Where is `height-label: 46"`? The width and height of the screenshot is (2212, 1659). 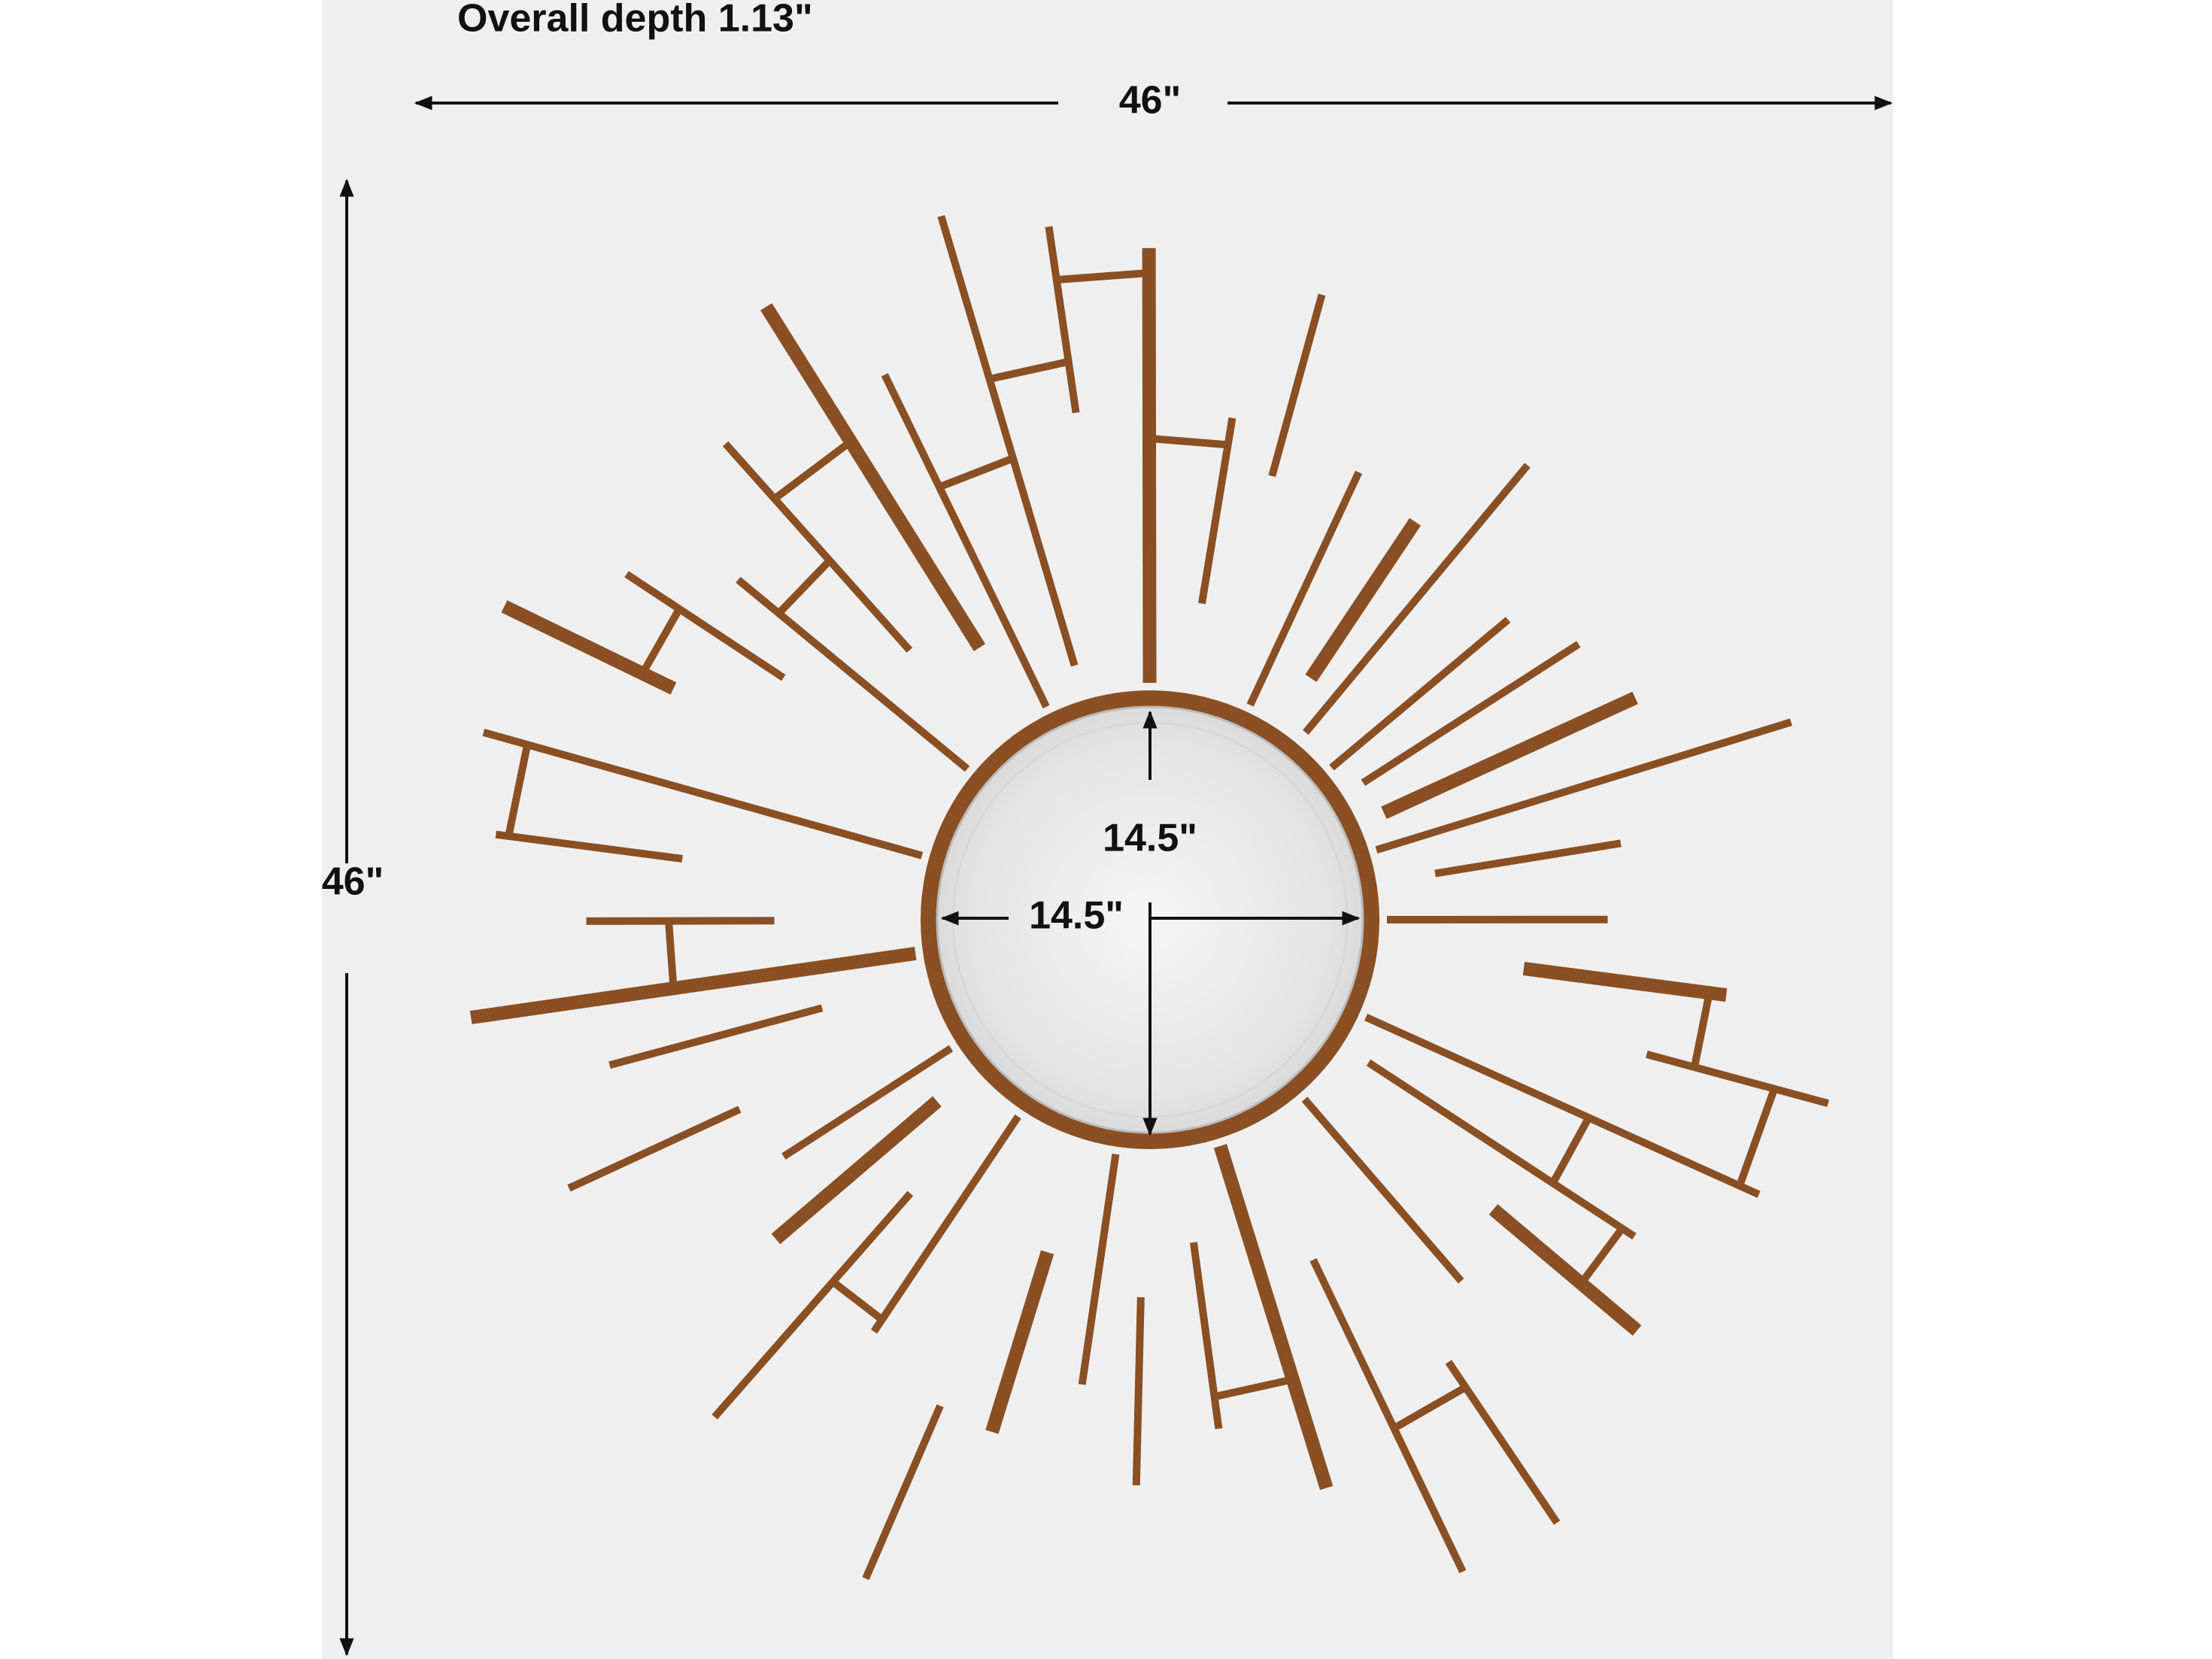 height-label: 46" is located at coordinates (353, 882).